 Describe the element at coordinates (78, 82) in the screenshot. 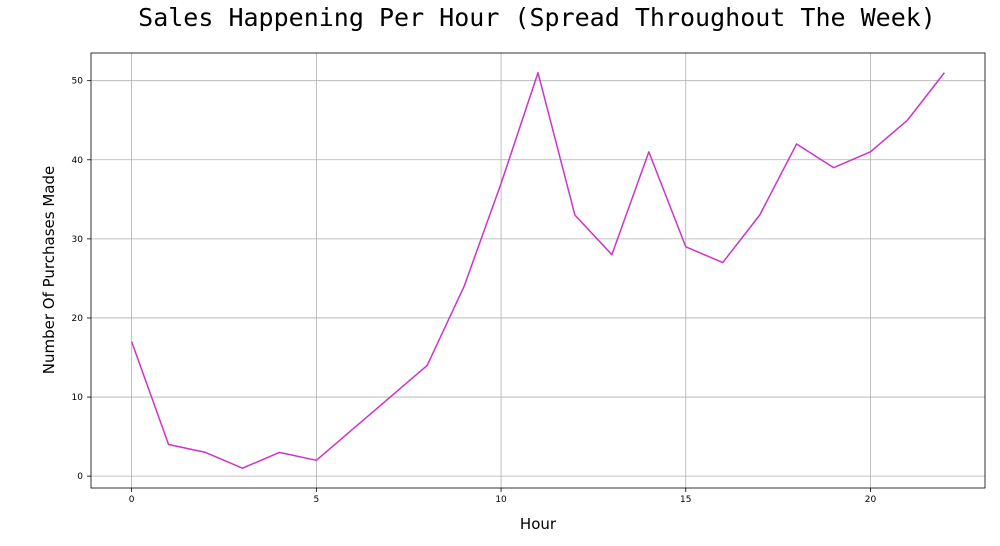

I see `y-tick-label: 50` at that location.